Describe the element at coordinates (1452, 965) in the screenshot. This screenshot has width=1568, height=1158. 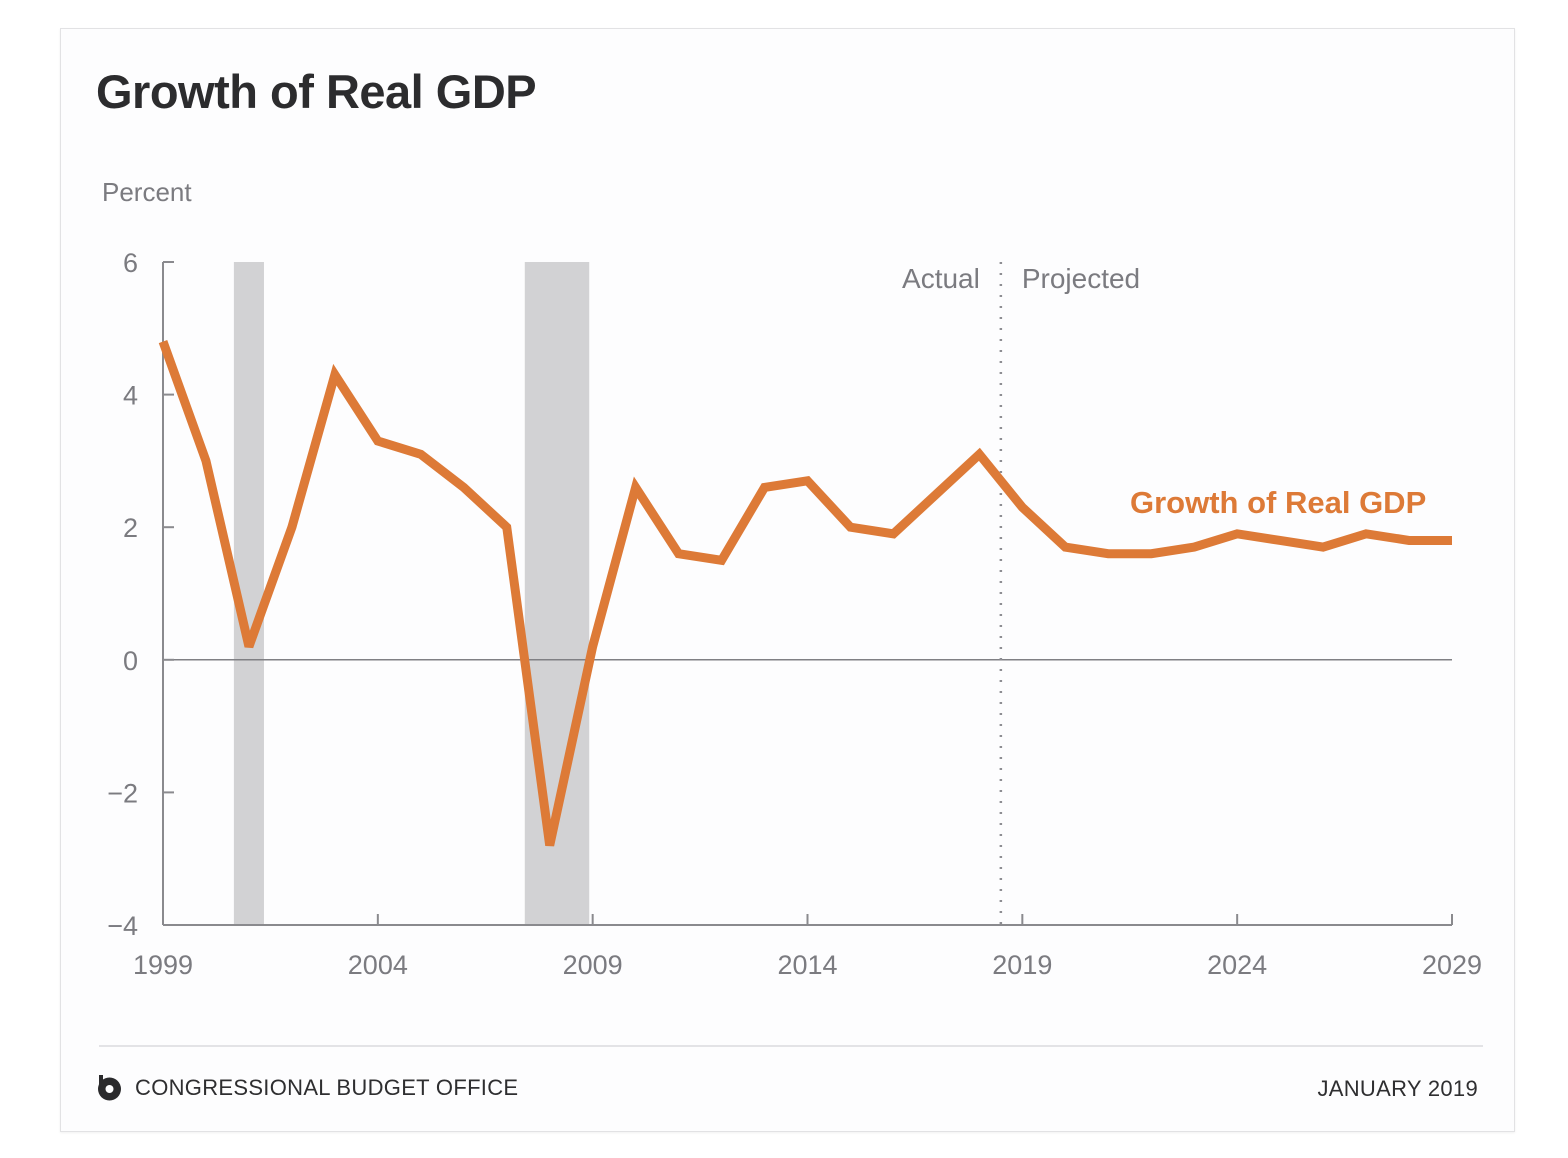
I see `x-tick-label: 2029` at that location.